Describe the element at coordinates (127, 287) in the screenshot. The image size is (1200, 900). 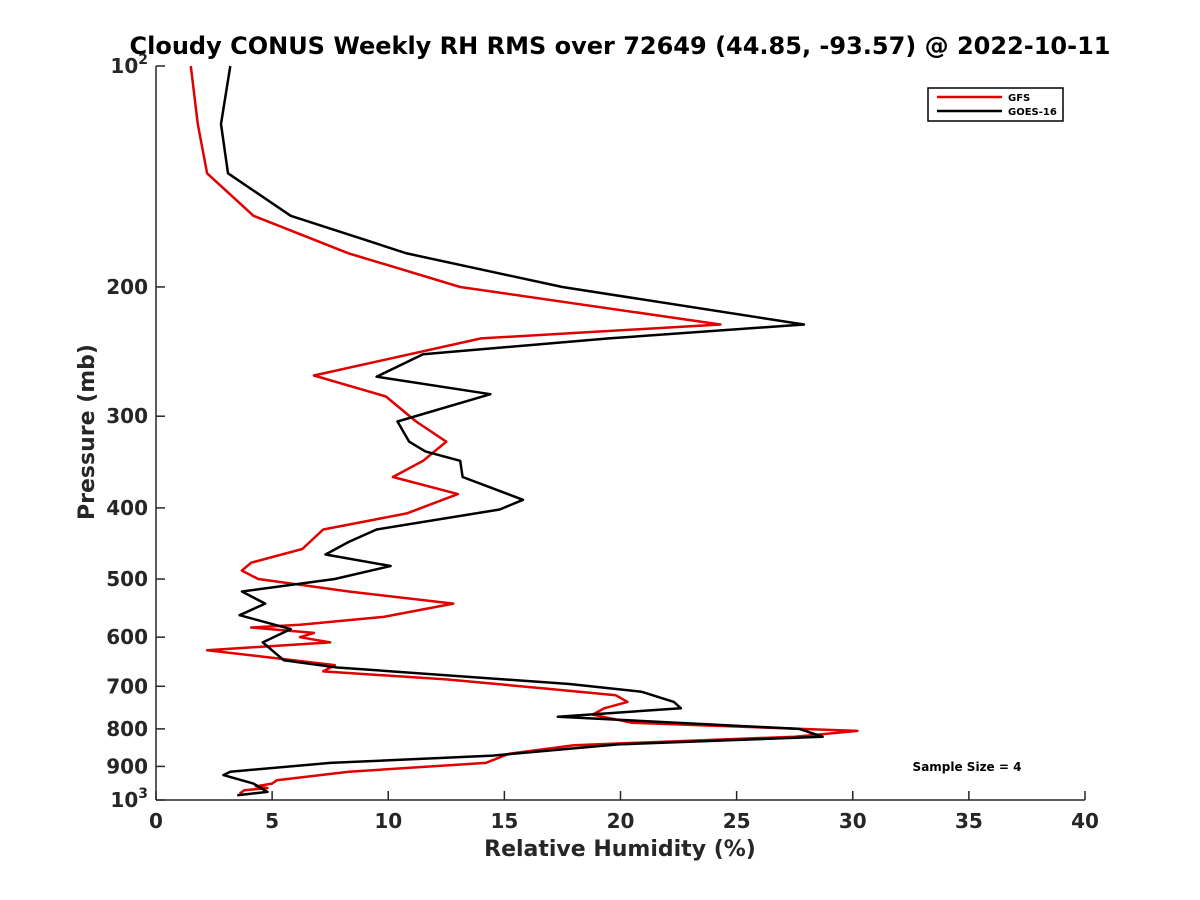
I see `y-tick-label: 200` at that location.